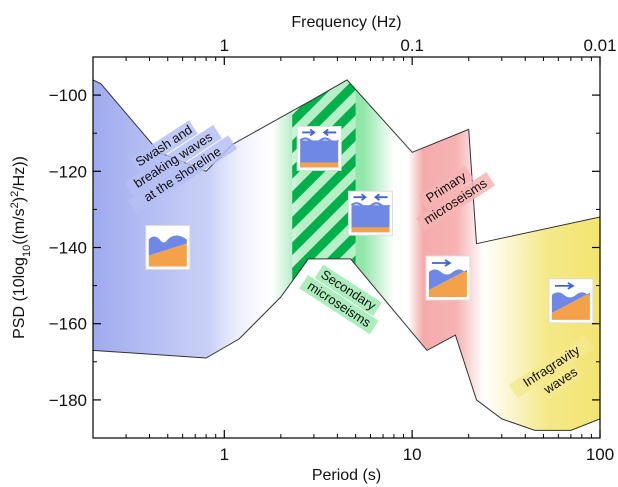 Image resolution: width=618 pixels, height=487 pixels. Describe the element at coordinates (68, 95) in the screenshot. I see `y-tick-label: −100` at that location.